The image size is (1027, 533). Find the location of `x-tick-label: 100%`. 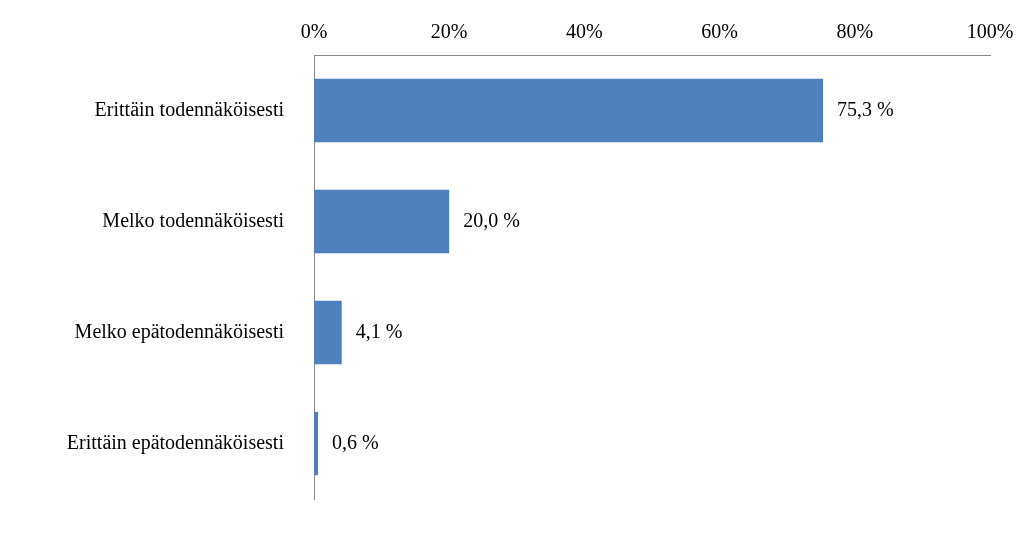

x-tick-label: 100% is located at coordinates (990, 31).